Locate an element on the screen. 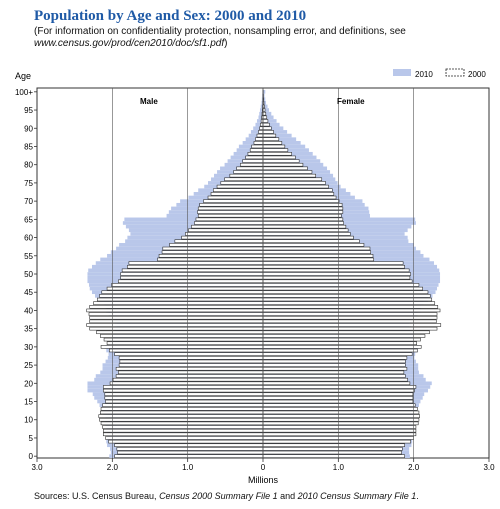 This screenshot has height=509, width=500. subtitle-url-link: www.census.gov/prod/cen2010/doc/sf1.pdf is located at coordinates (129, 43).